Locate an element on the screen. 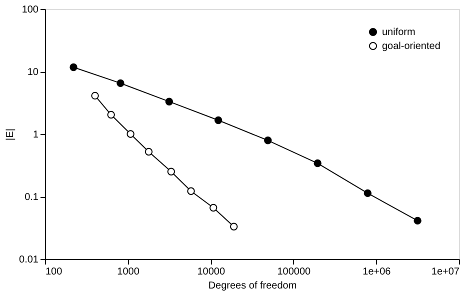 This screenshot has height=294, width=474. y-tick-label: 1 is located at coordinates (35, 135).